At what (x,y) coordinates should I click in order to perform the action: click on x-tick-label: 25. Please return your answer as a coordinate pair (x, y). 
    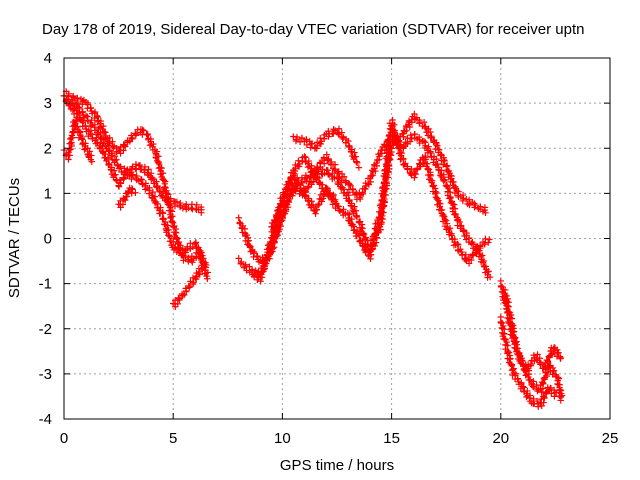
    Looking at the image, I should click on (610, 438).